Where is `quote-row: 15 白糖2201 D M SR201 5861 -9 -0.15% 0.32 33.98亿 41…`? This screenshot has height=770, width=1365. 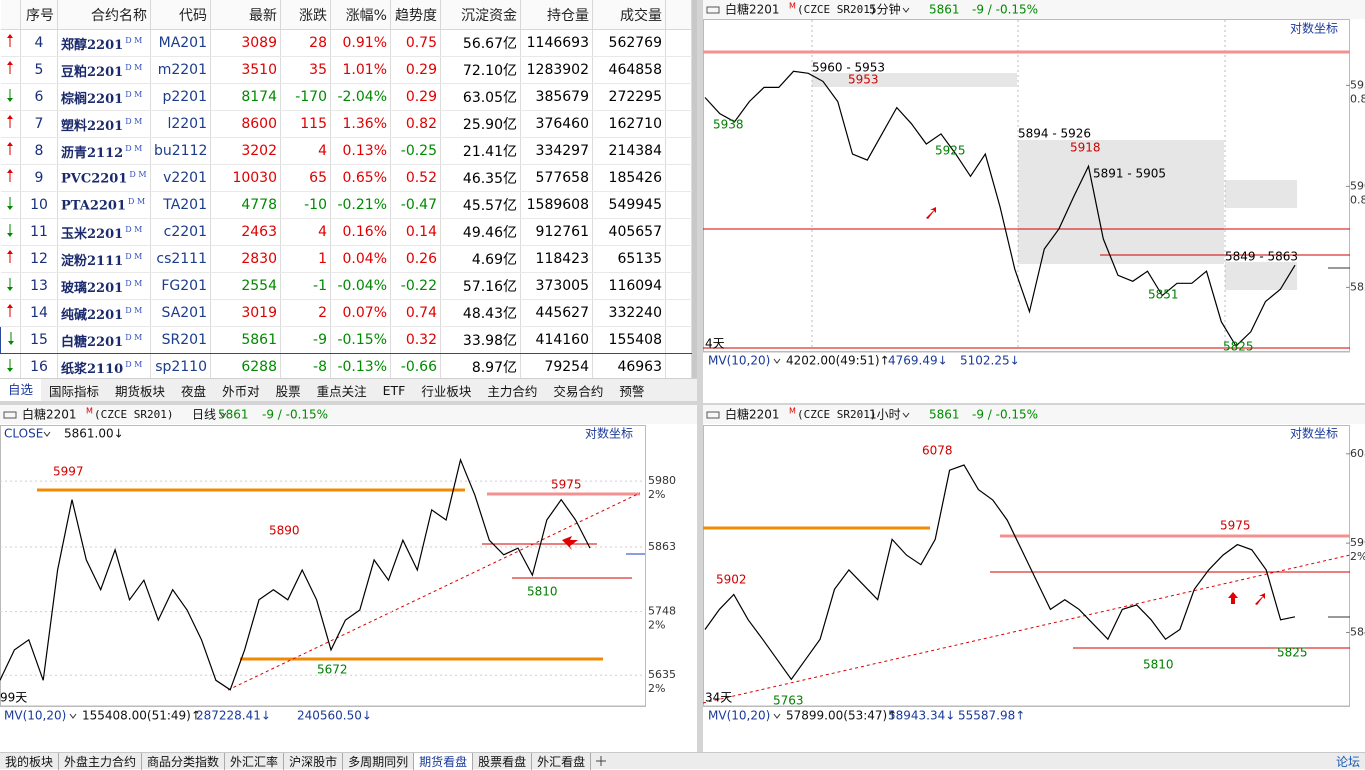 quote-row: 15 白糖2201 D M SR201 5861 -9 -0.15% 0.32 33.98亿 41… is located at coordinates (346, 340).